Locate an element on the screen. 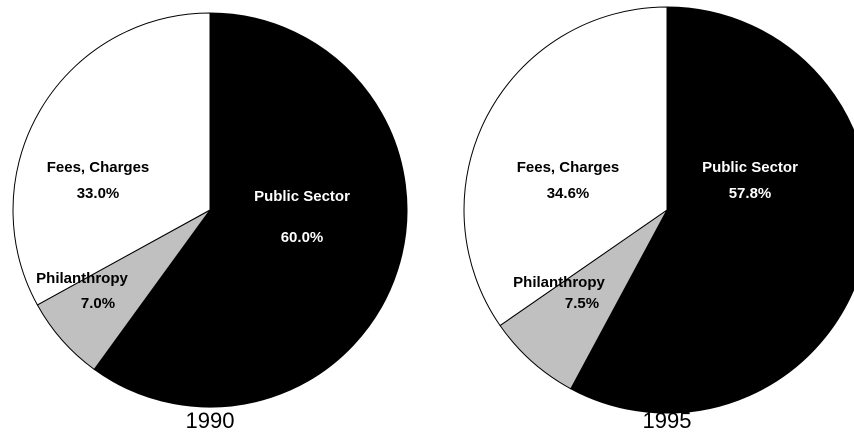 Image resolution: width=854 pixels, height=432 pixels. slice-value-philanthropy: 7.5% is located at coordinates (582, 303).